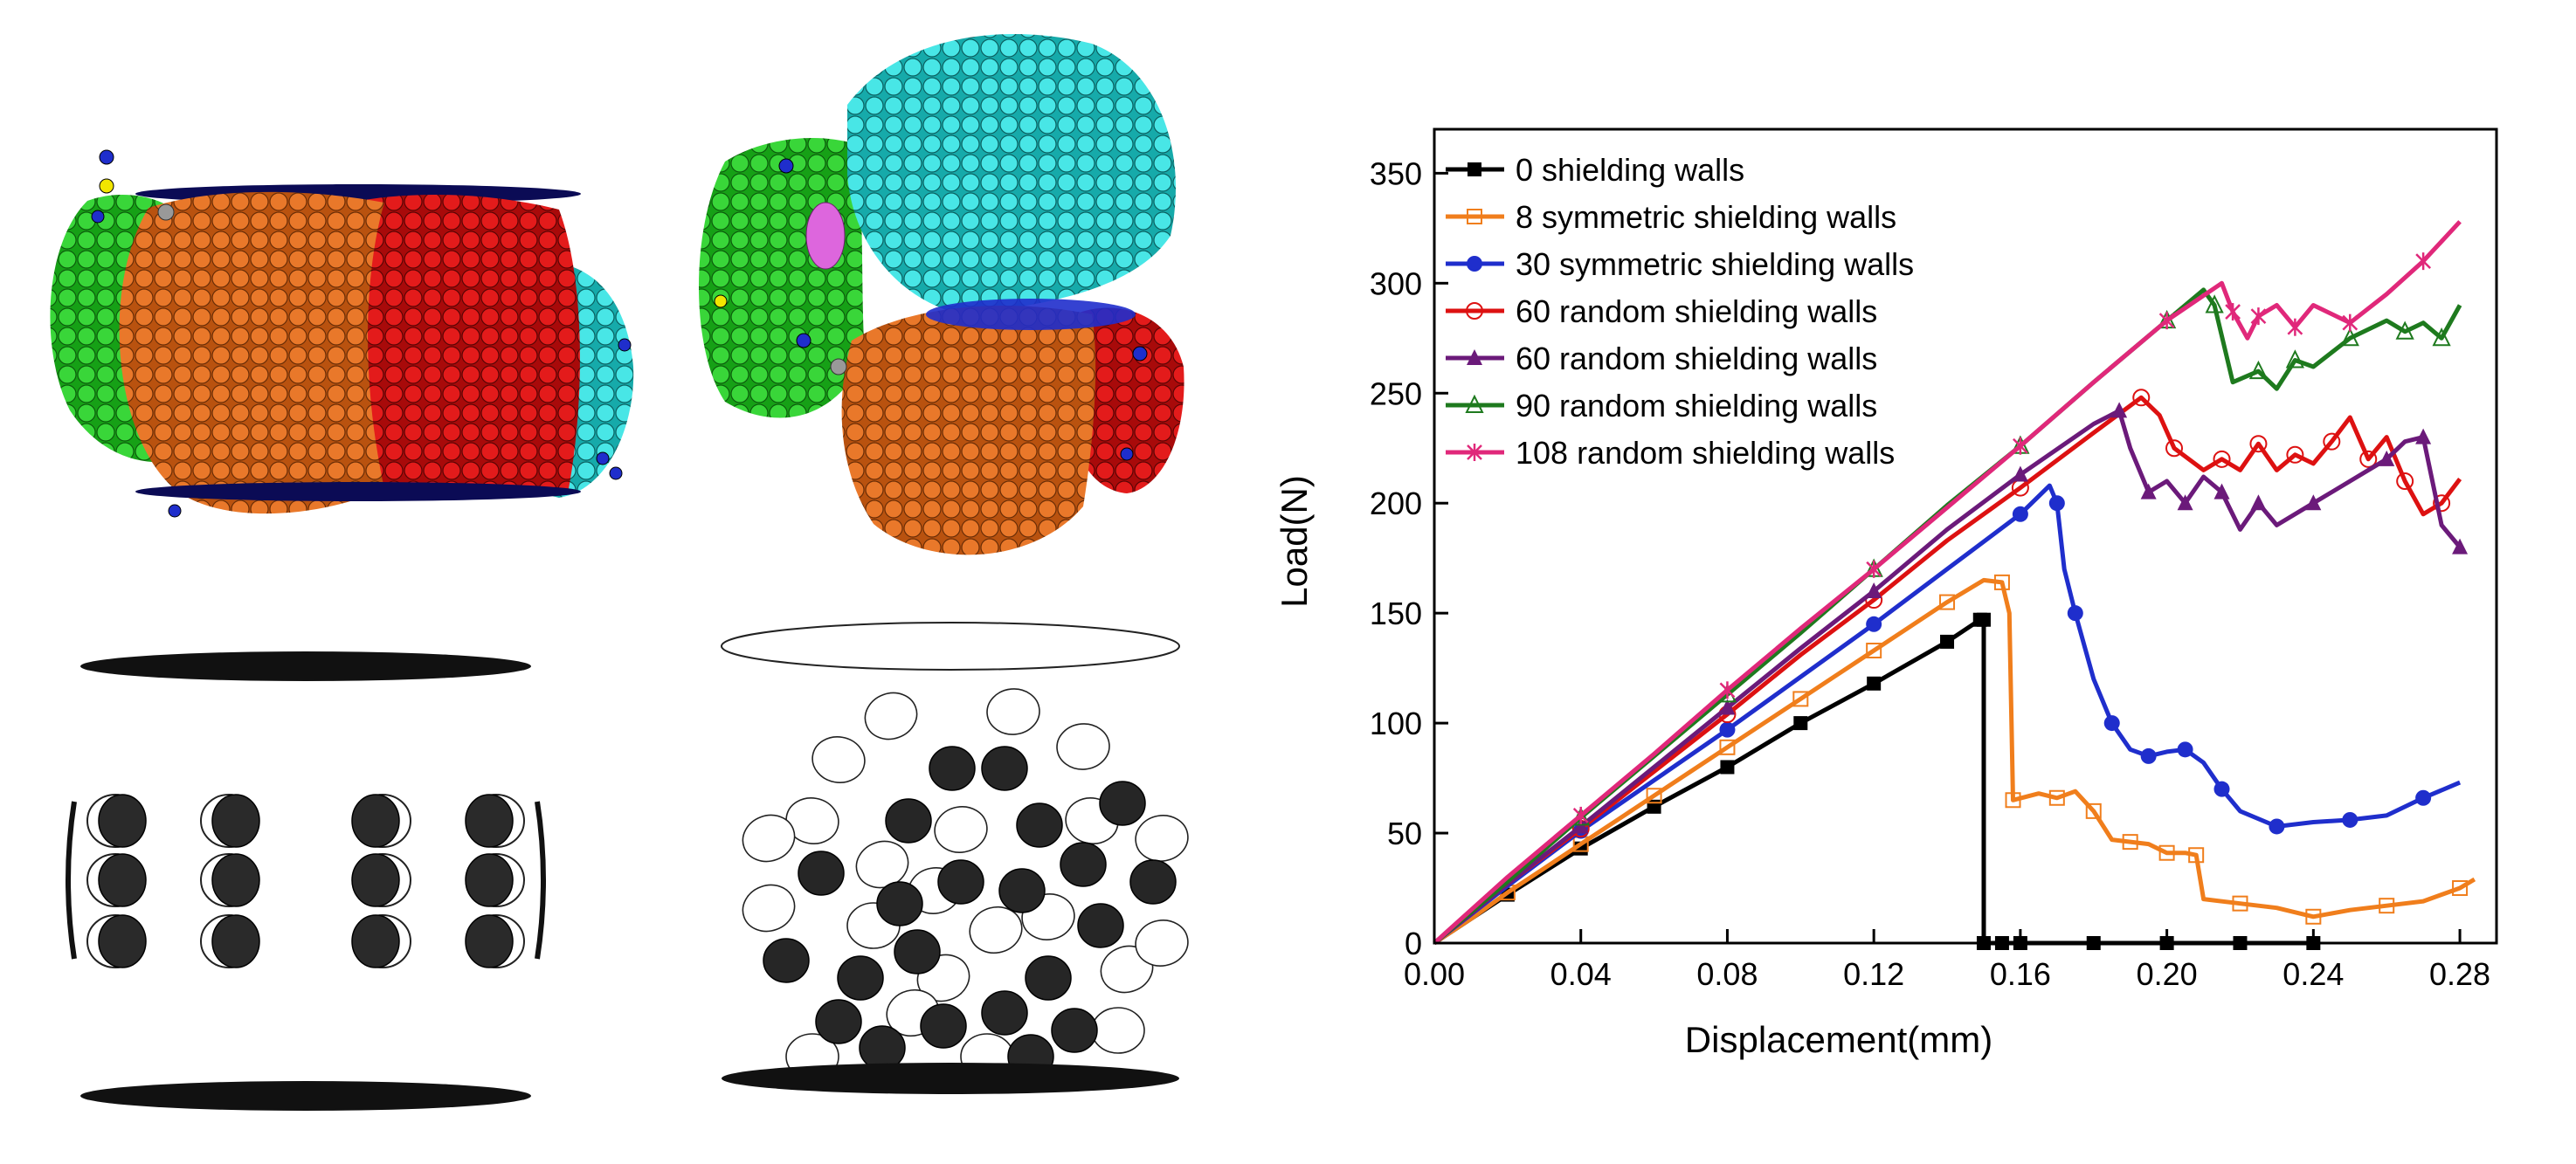  What do you see at coordinates (782, 277) in the screenshot?
I see `green-fragment` at bounding box center [782, 277].